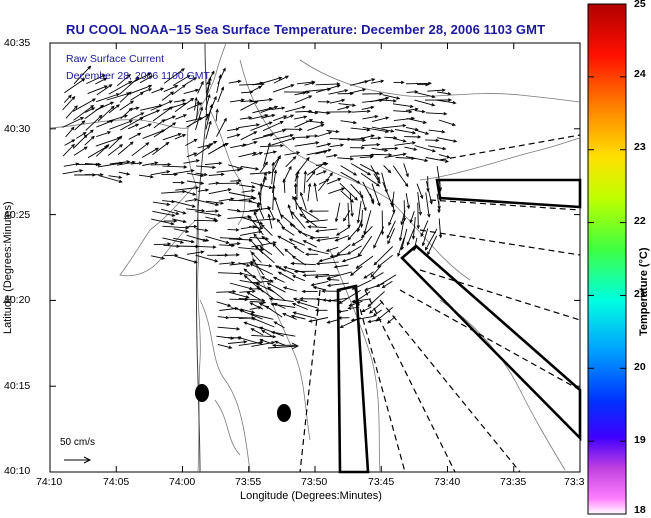 The image size is (651, 518). Describe the element at coordinates (17, 300) in the screenshot. I see `y-tick-label: 40:20` at that location.